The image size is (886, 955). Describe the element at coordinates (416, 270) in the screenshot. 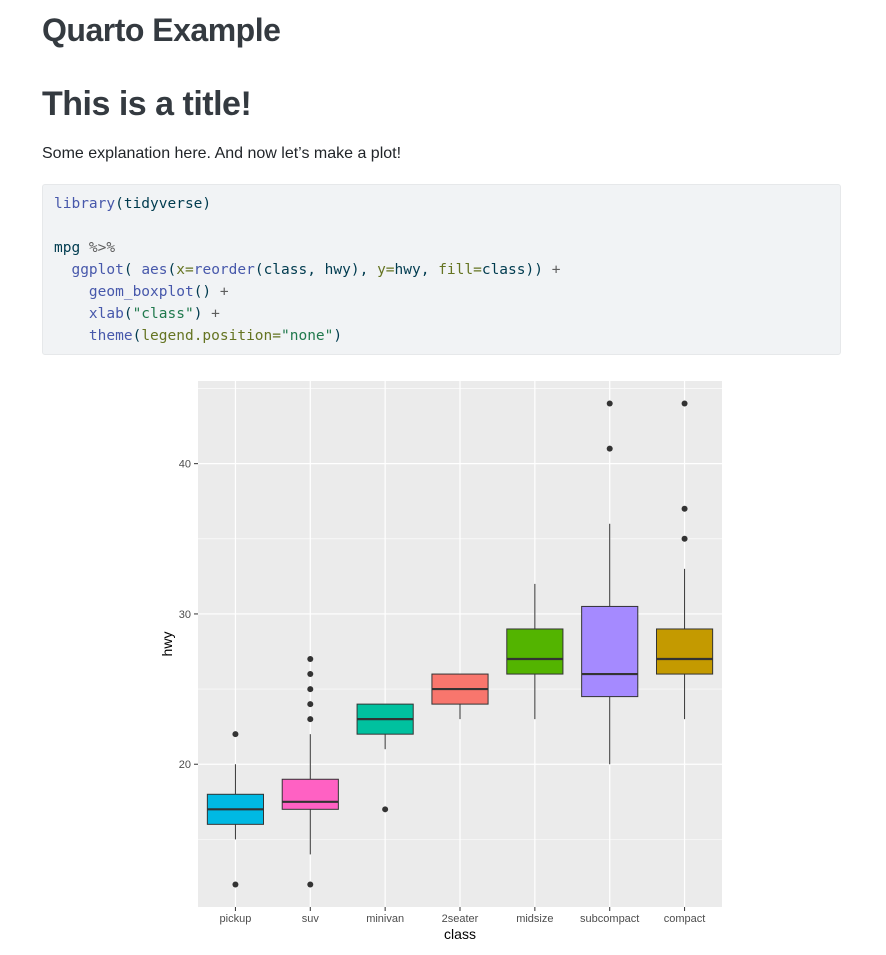

I see `code-token: hwy,` at that location.